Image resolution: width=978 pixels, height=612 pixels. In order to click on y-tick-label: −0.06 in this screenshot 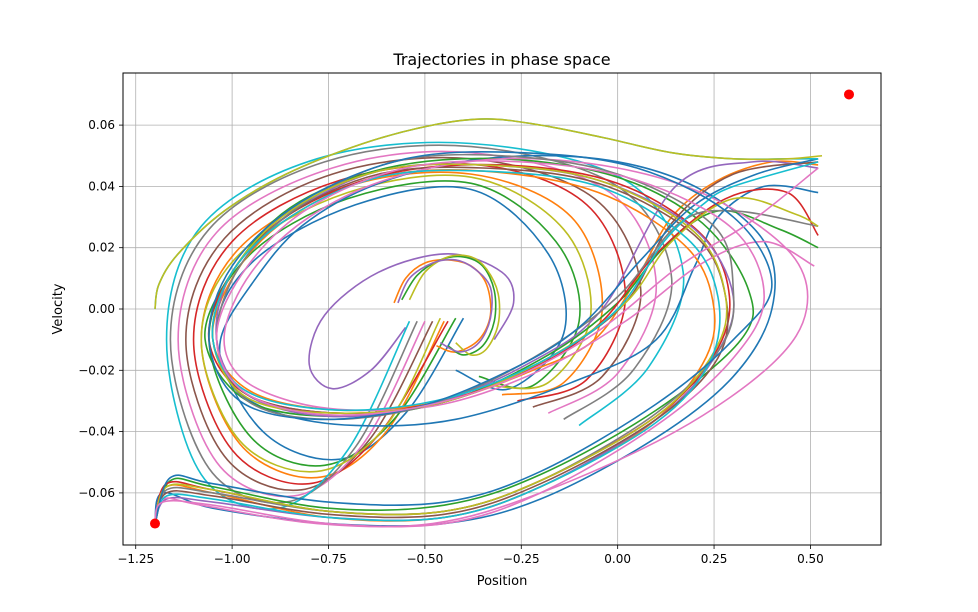, I will do `click(96, 493)`.